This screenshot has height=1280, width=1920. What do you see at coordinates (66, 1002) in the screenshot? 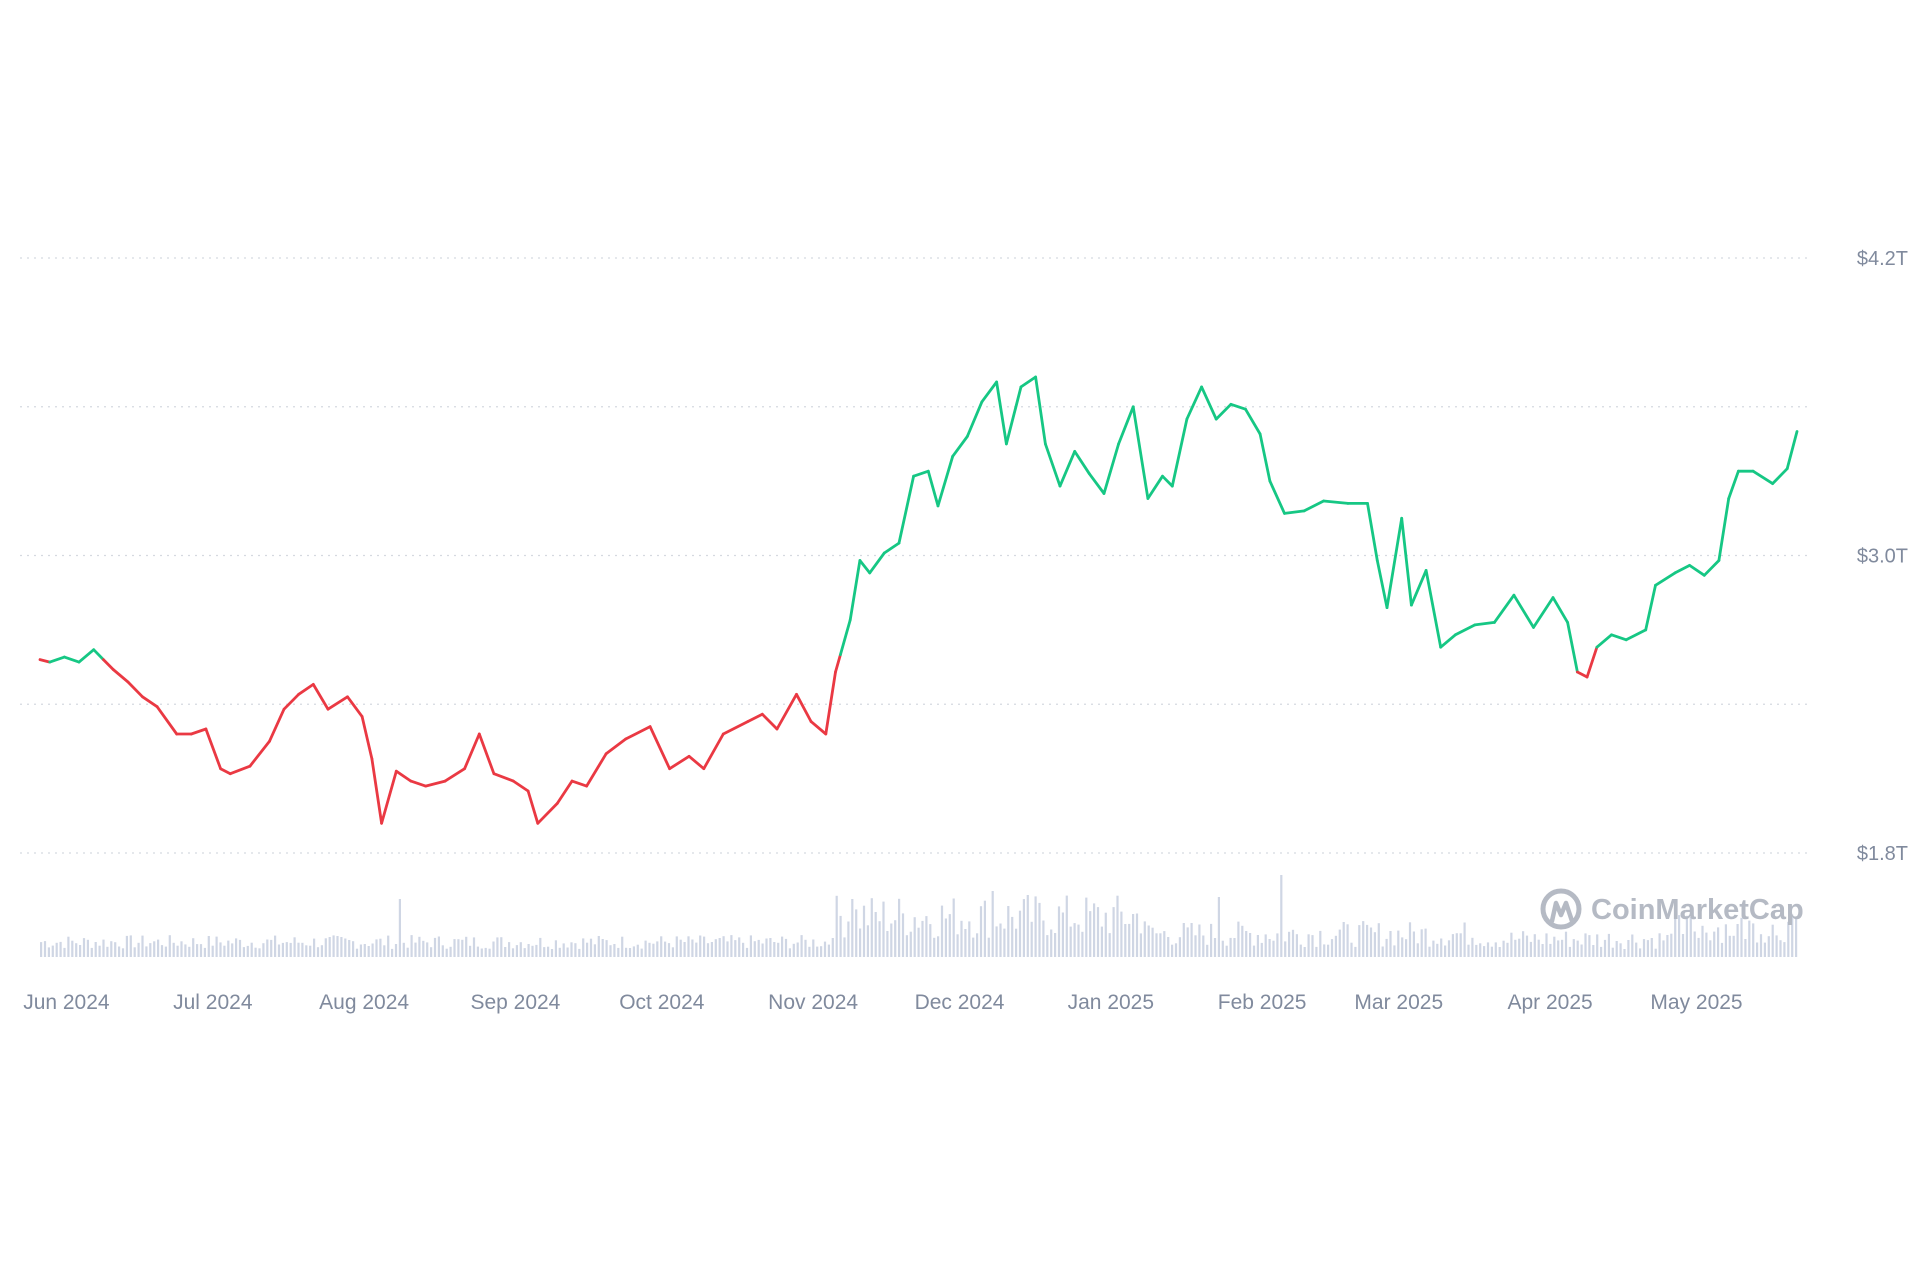
I see `x-tick-label: Jun 2024` at bounding box center [66, 1002].